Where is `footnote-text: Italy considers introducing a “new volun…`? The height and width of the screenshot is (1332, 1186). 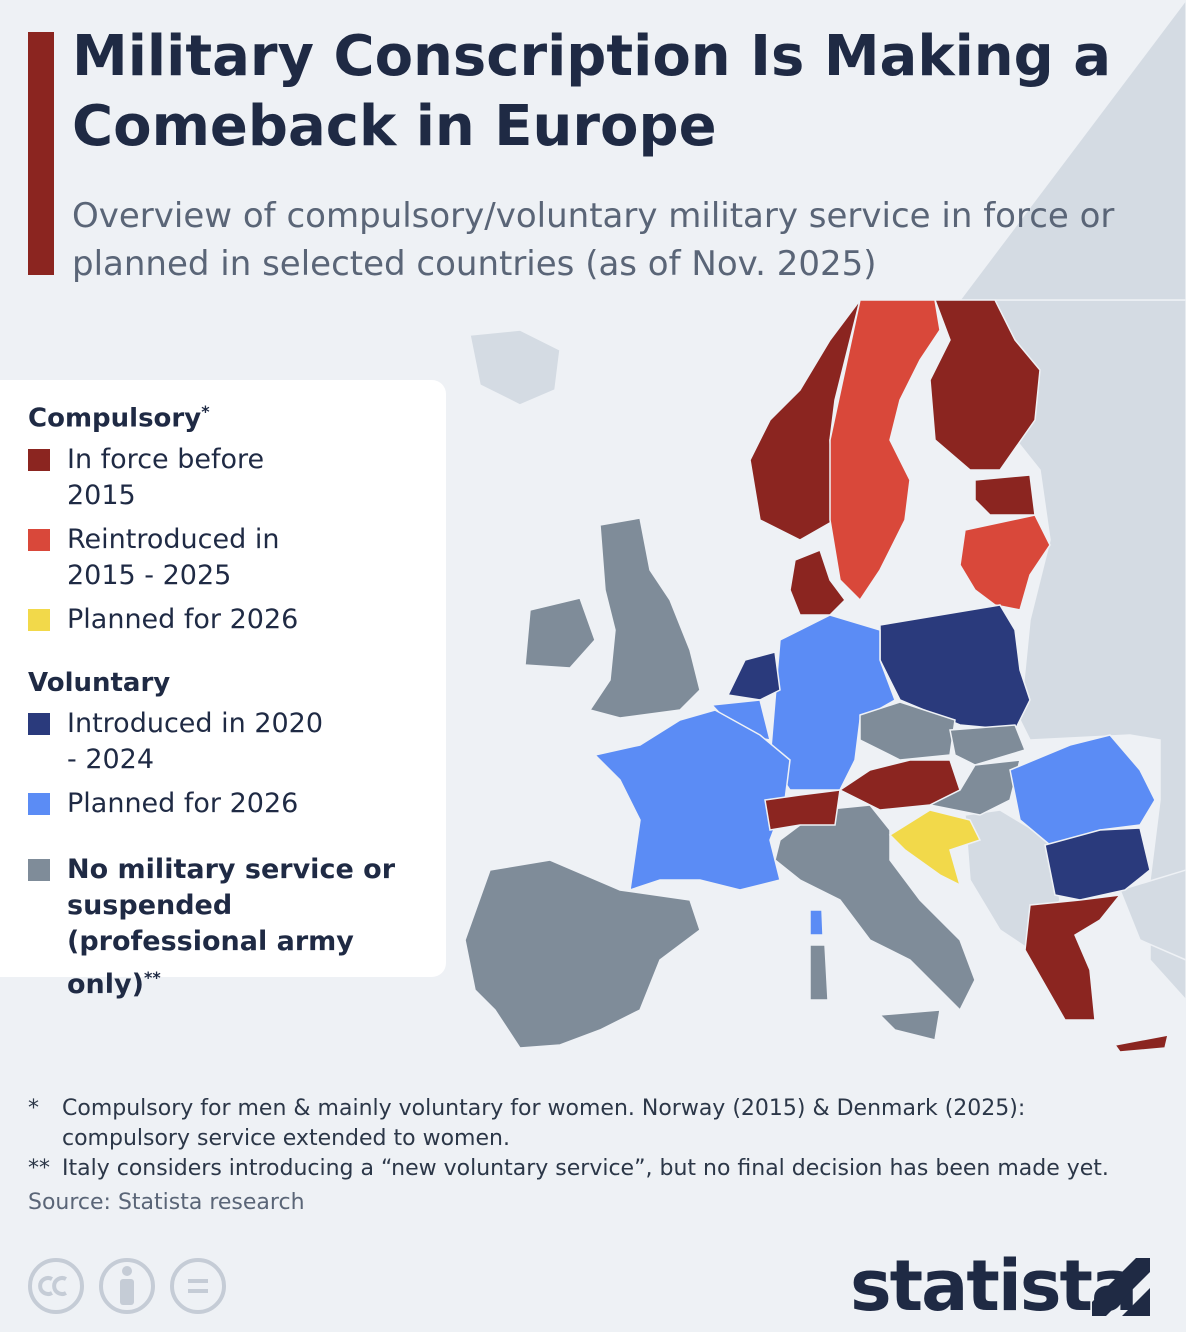
footnote-text: Italy considers introducing a “new volun… is located at coordinates (585, 1168).